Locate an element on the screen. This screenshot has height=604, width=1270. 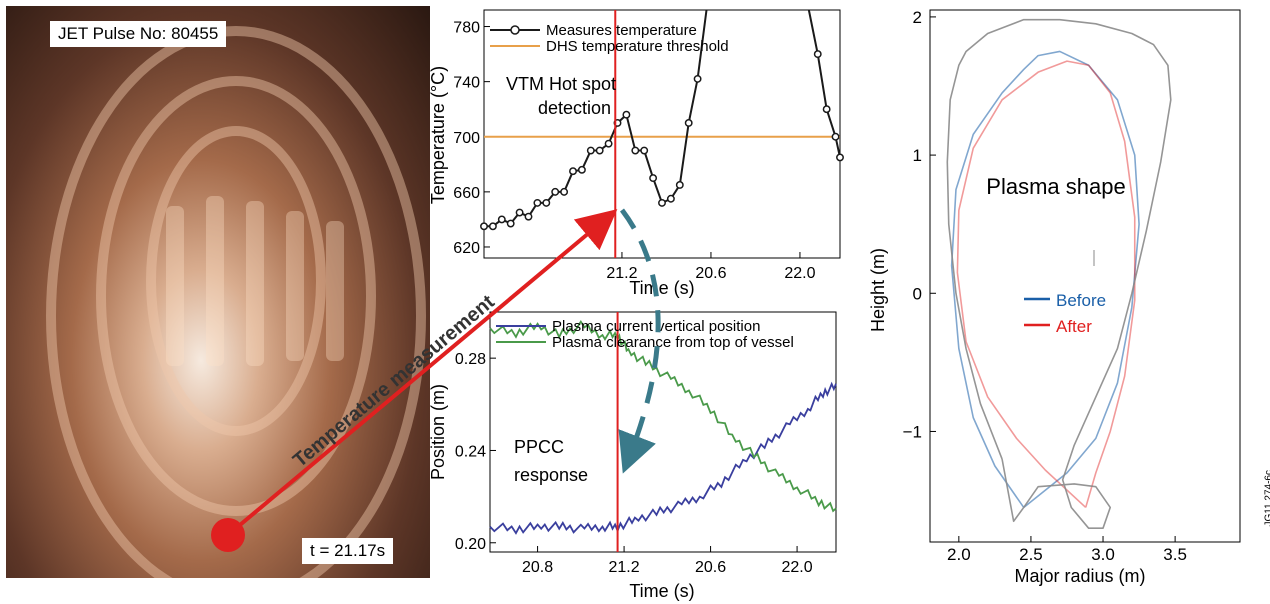
legend-threshold-label: DHS temperature threshold is located at coordinates (637, 46).